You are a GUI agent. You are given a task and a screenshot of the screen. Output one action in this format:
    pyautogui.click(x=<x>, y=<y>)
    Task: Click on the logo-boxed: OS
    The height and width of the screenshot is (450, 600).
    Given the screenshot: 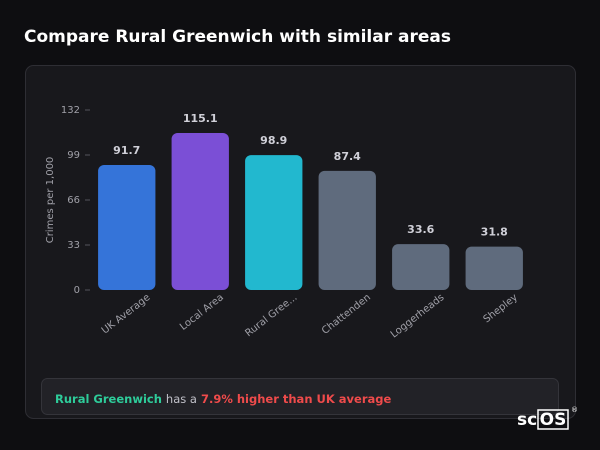 What is the action you would take?
    pyautogui.click(x=553, y=420)
    